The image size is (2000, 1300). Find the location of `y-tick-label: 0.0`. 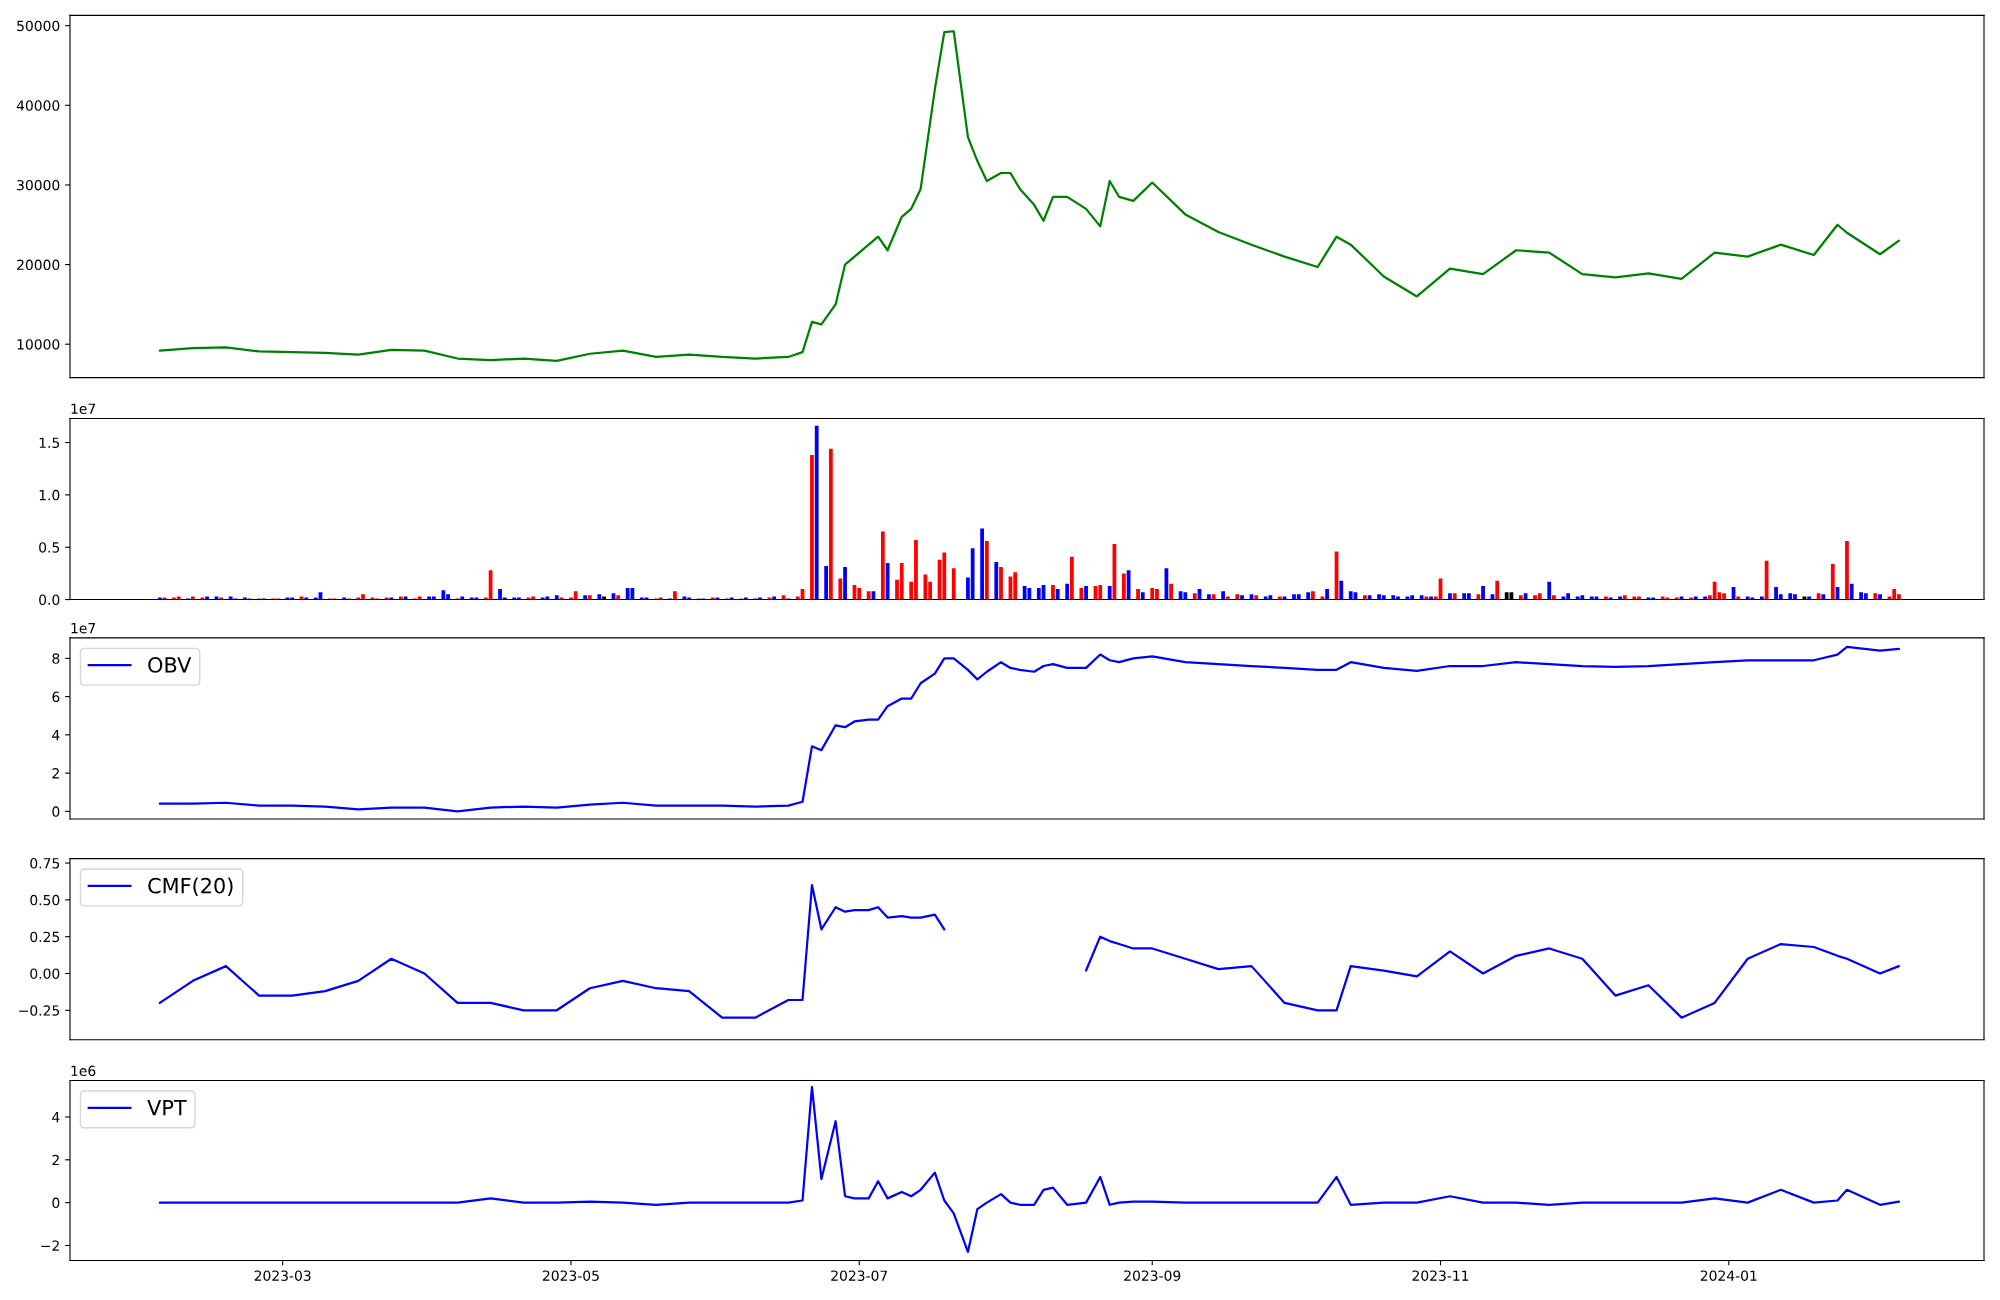

y-tick-label: 0.0 is located at coordinates (49, 600).